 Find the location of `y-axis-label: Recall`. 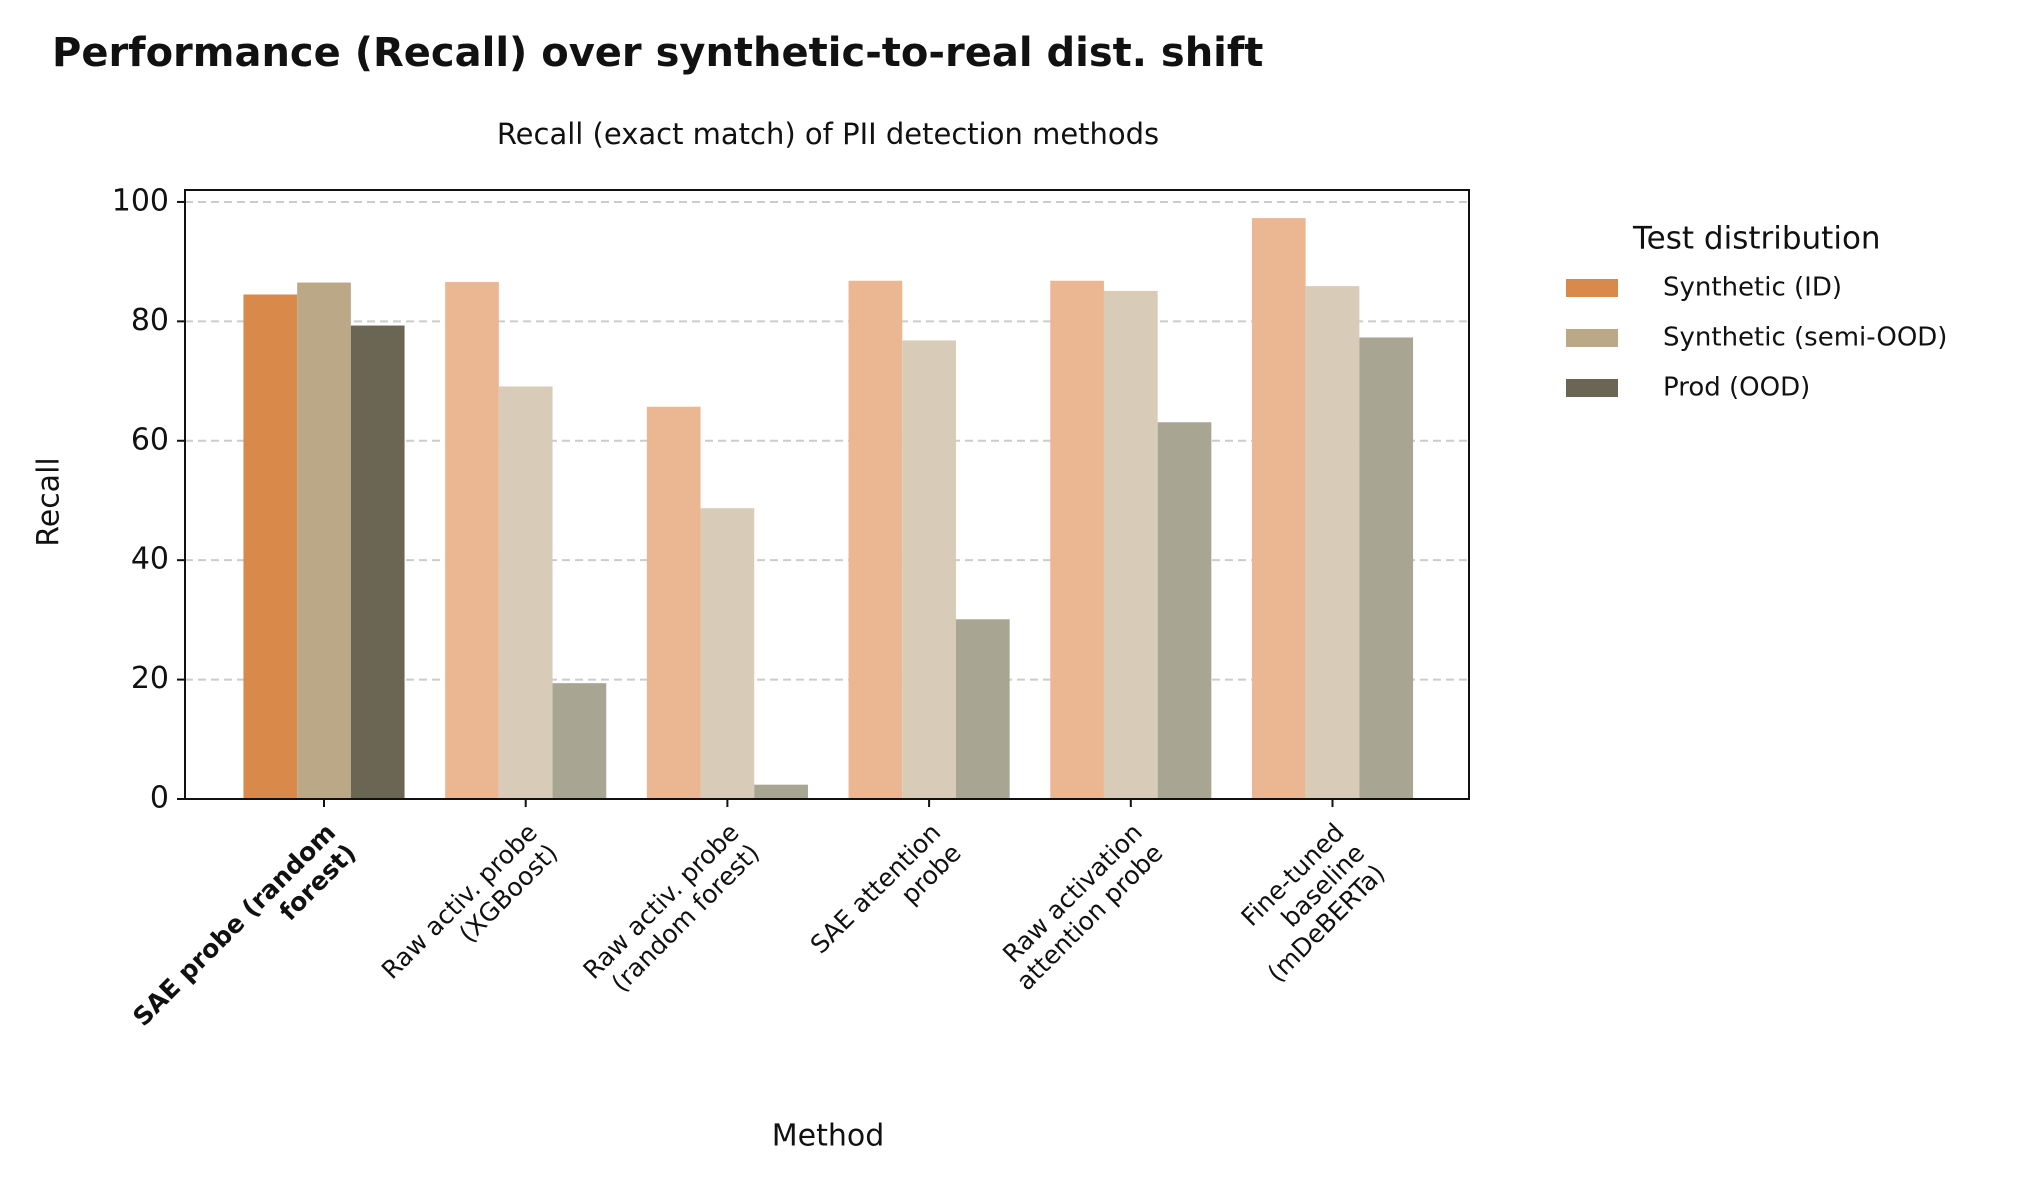

y-axis-label: Recall is located at coordinates (49, 502).